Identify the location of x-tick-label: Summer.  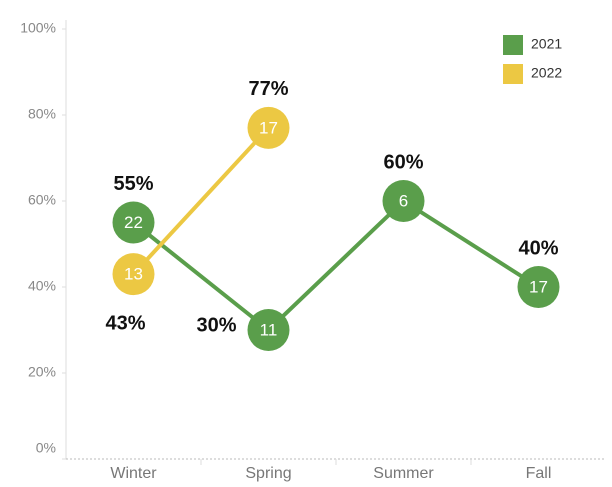
(403, 473).